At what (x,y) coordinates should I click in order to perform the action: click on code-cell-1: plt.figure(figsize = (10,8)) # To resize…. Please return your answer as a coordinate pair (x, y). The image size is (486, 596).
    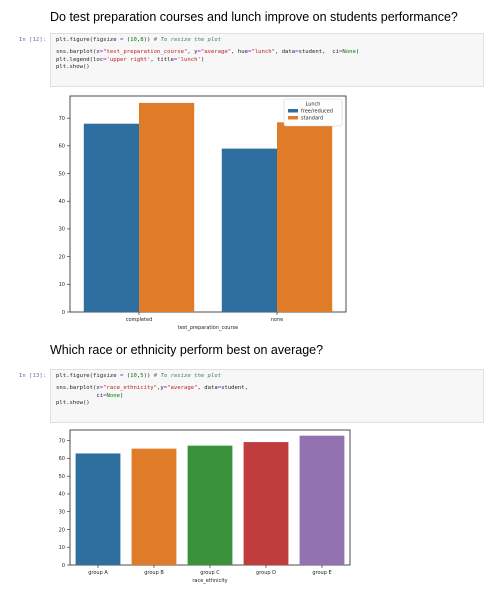
    Looking at the image, I should click on (267, 60).